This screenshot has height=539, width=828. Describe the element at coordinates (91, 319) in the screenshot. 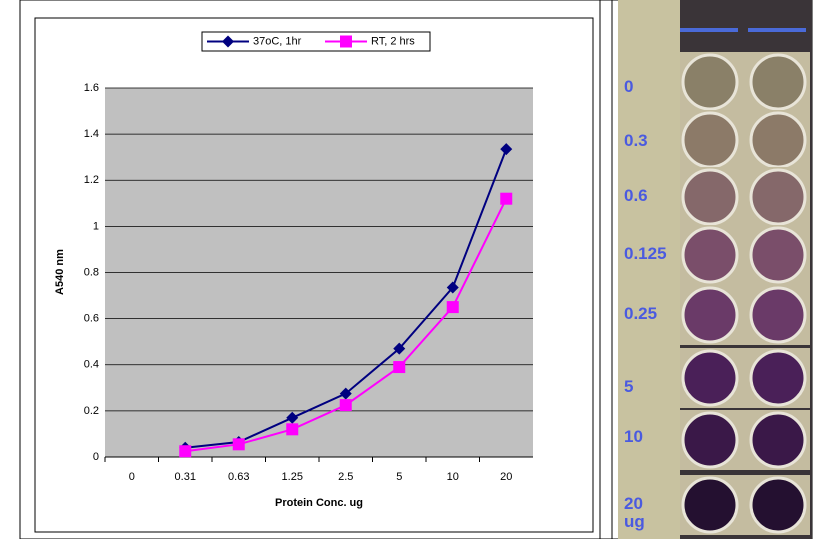

I see `y-tick-label: 0.6` at that location.